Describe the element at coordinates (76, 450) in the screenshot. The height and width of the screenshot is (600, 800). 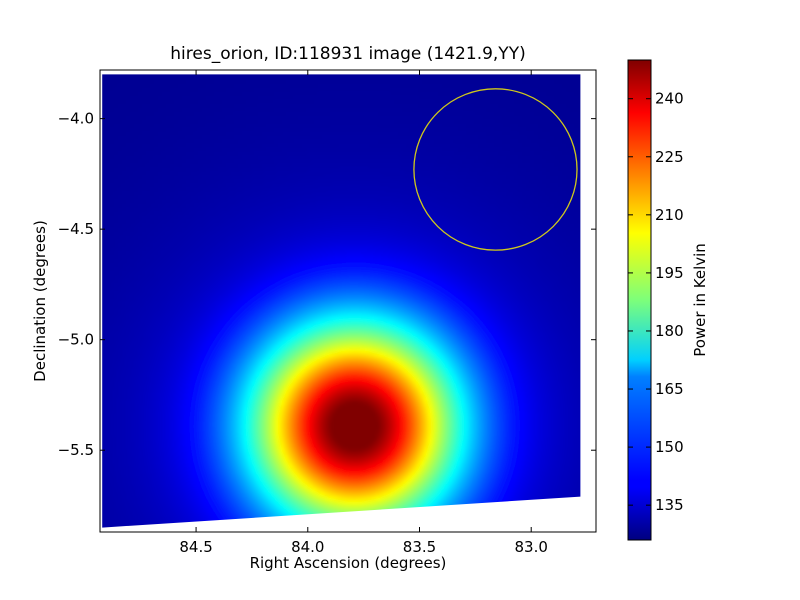
I see `y-tick-label: −5.5` at that location.